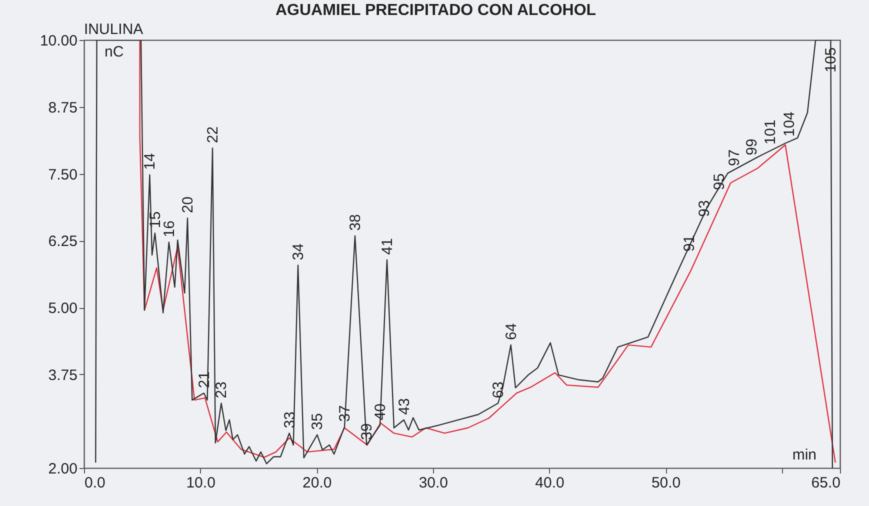 Image resolution: width=869 pixels, height=506 pixels. Describe the element at coordinates (63, 308) in the screenshot. I see `y-tick-label: 5.00` at that location.